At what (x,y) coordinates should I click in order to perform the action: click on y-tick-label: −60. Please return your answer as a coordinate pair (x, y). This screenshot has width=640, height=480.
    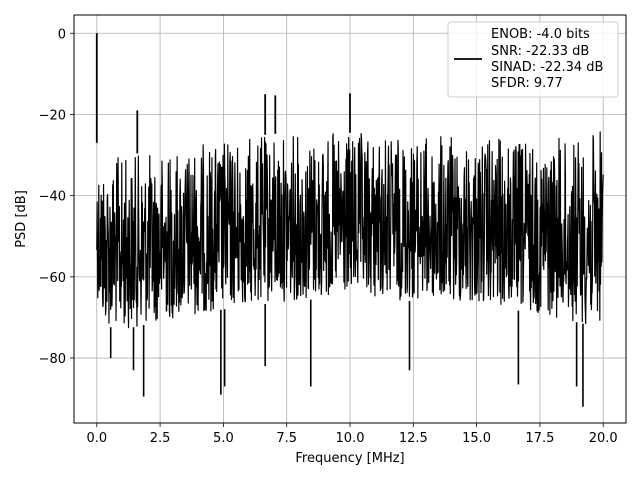
    Looking at the image, I should click on (52, 278).